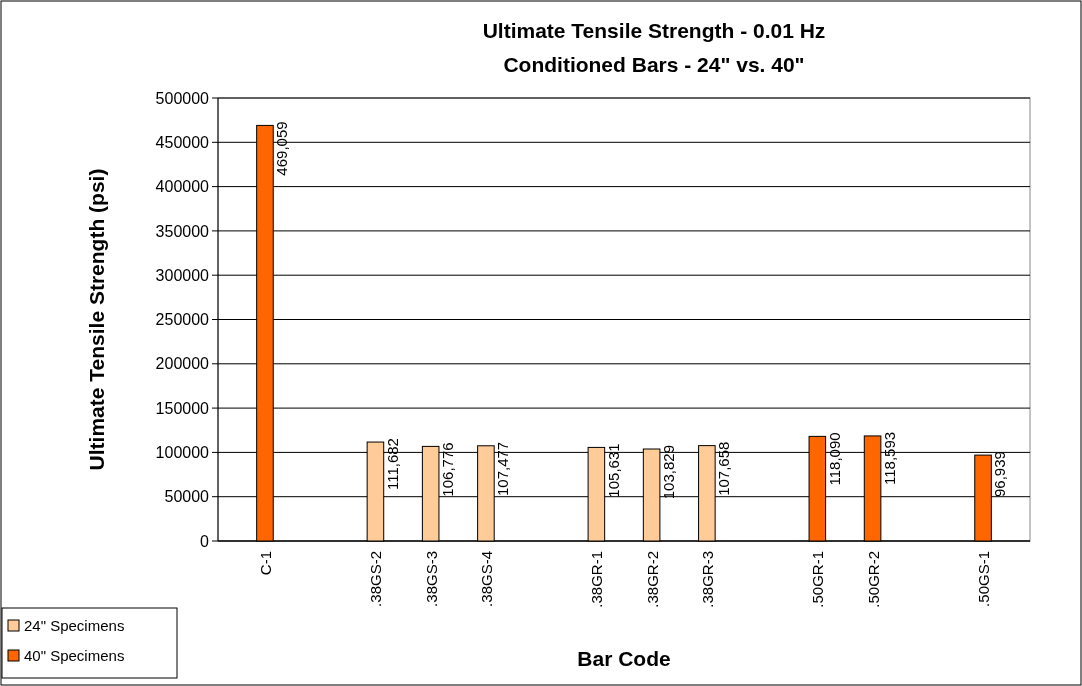 The height and width of the screenshot is (686, 1082). I want to click on x-tick-label: C-1, so click(265, 563).